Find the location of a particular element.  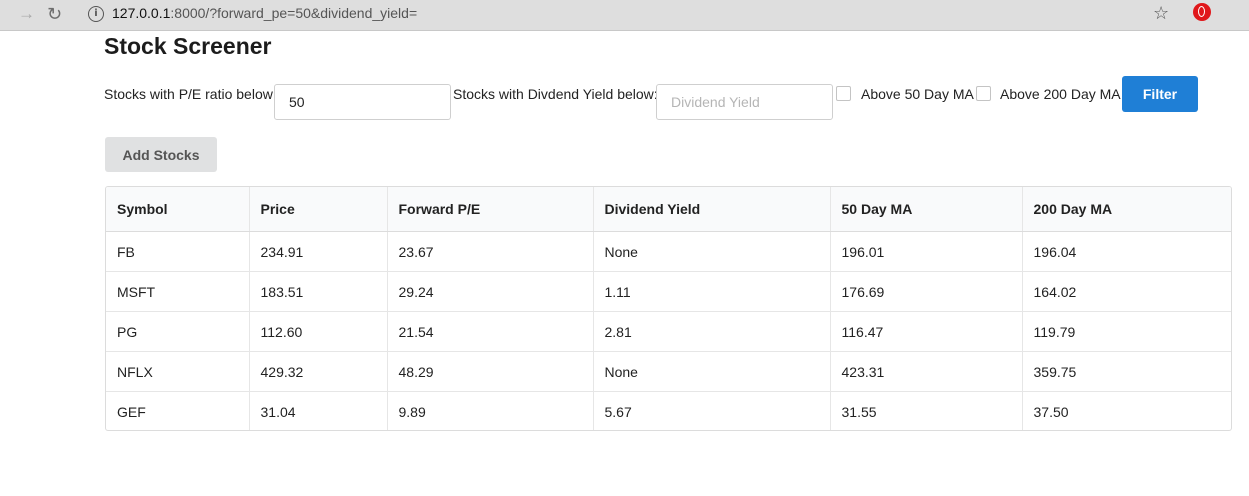

back-arrow-icon: → is located at coordinates (26, 13).